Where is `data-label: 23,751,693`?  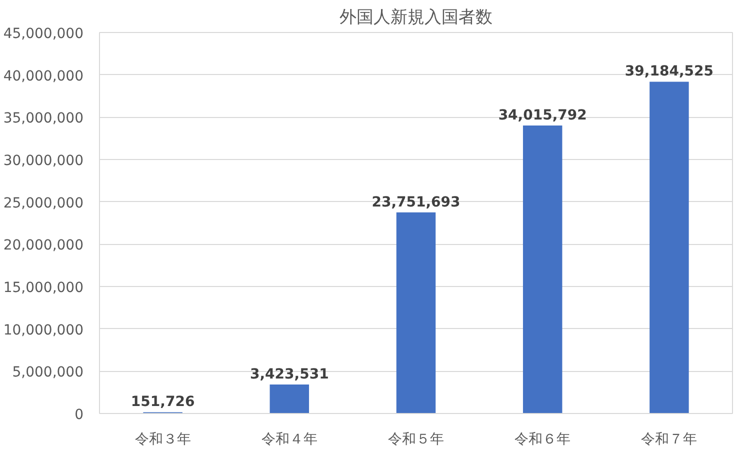
data-label: 23,751,693 is located at coordinates (416, 202).